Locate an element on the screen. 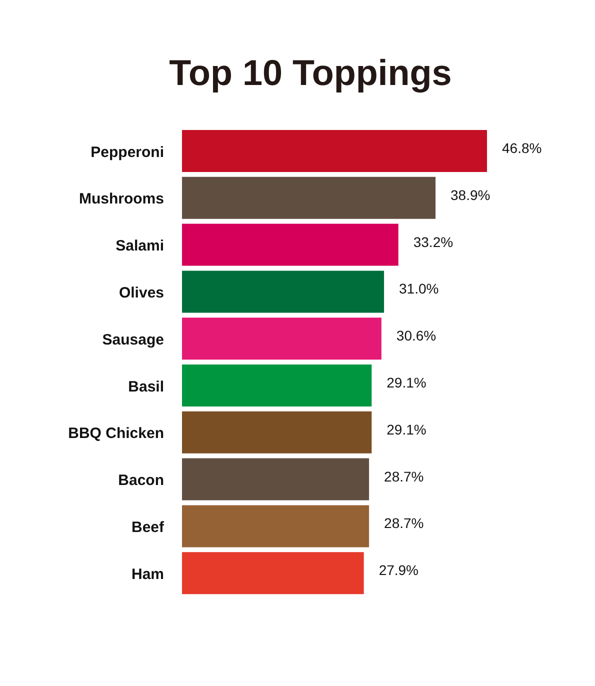 The height and width of the screenshot is (686, 595). y-tick-label: Mushrooms is located at coordinates (121, 199).